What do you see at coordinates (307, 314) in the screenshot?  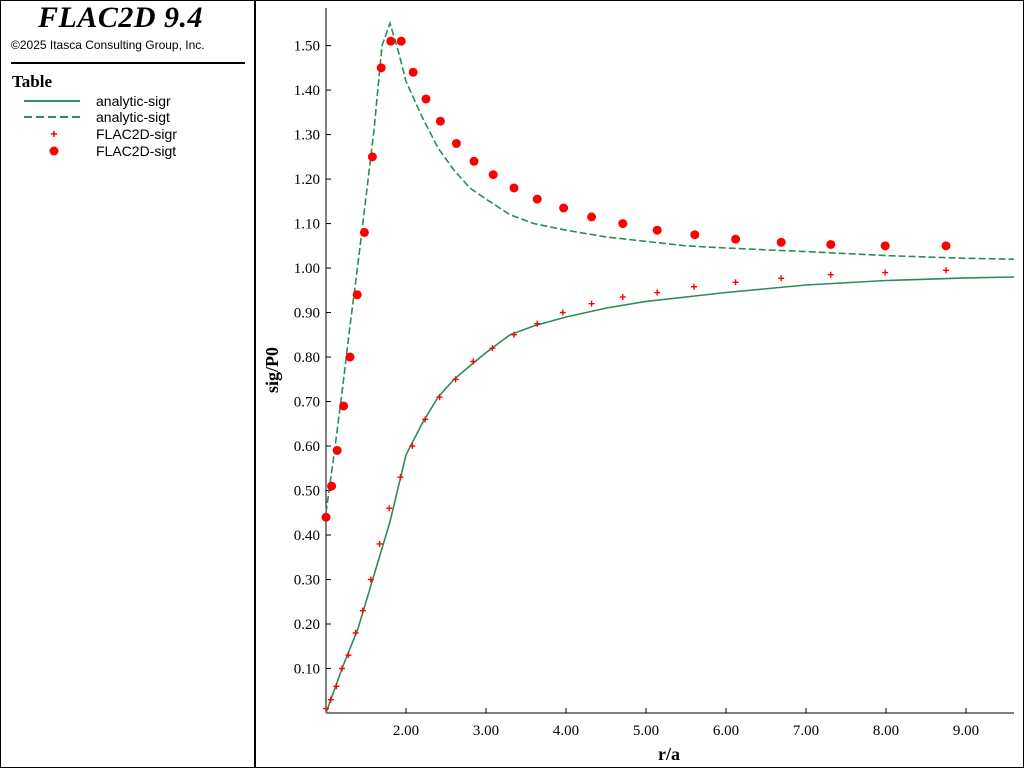 I see `y-tick-label: 0.90` at bounding box center [307, 314].